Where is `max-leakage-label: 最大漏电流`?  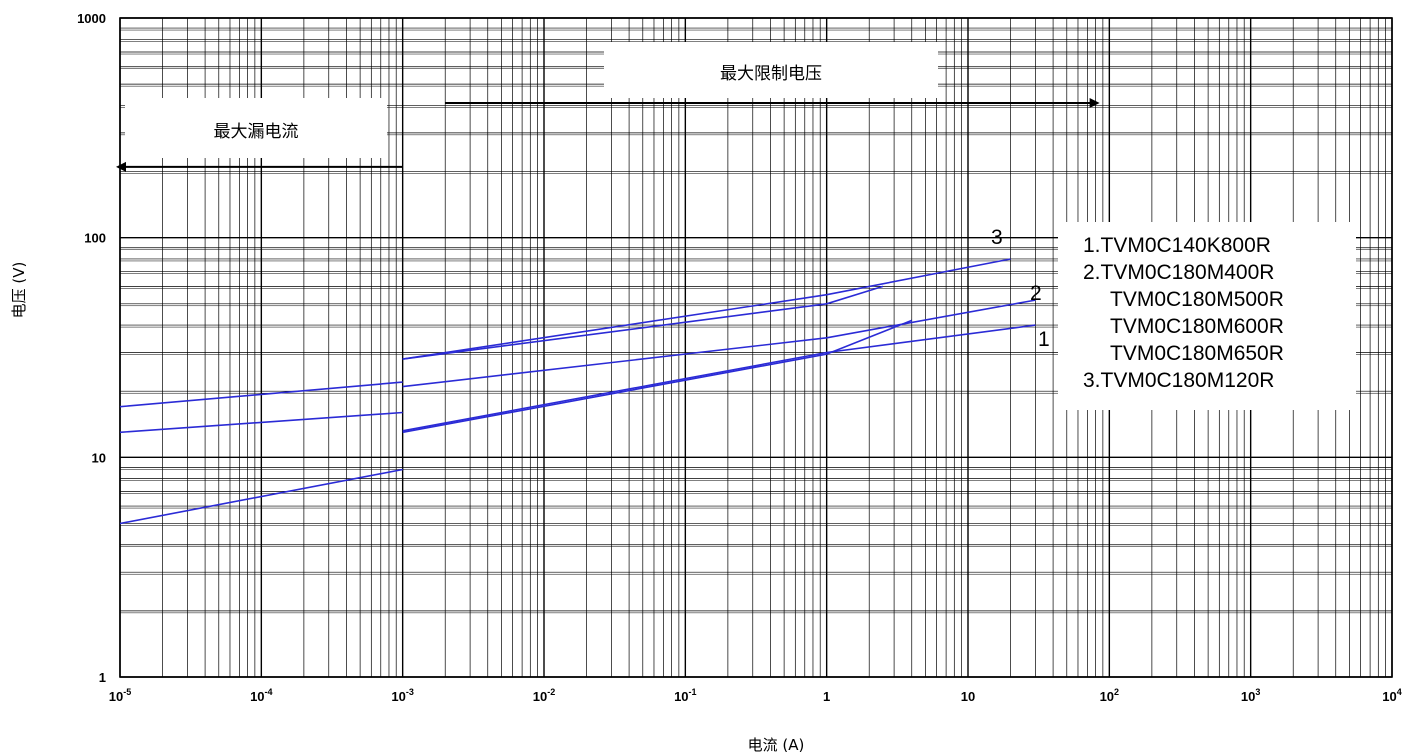 max-leakage-label: 最大漏电流 is located at coordinates (256, 132).